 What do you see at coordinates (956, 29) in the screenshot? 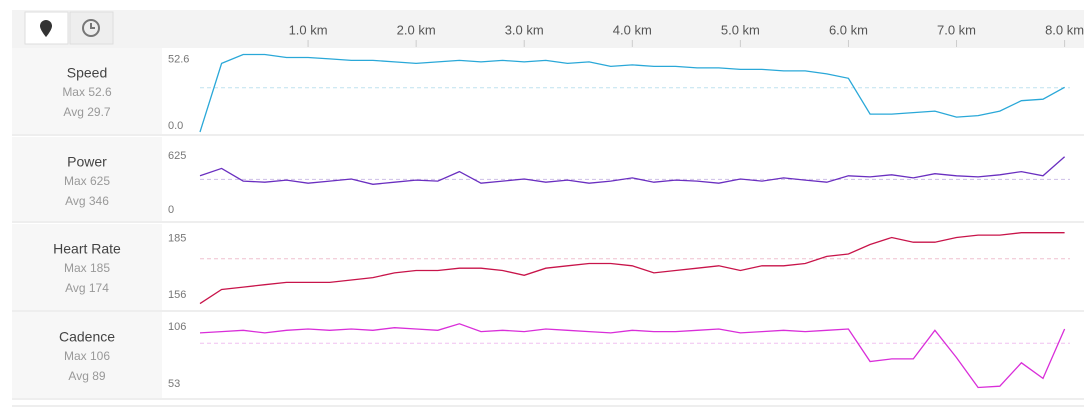
I see `x-tick-label: 7.0 km` at bounding box center [956, 29].